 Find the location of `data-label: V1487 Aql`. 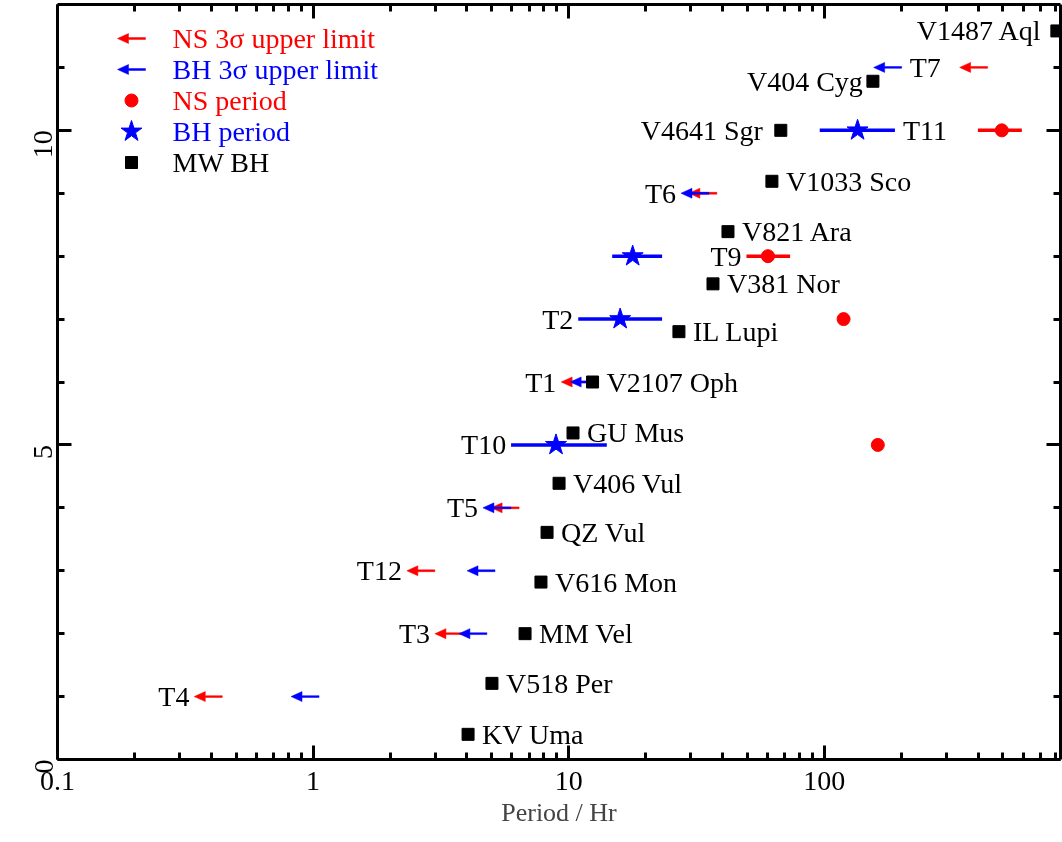

data-label: V1487 Aql is located at coordinates (978, 31).